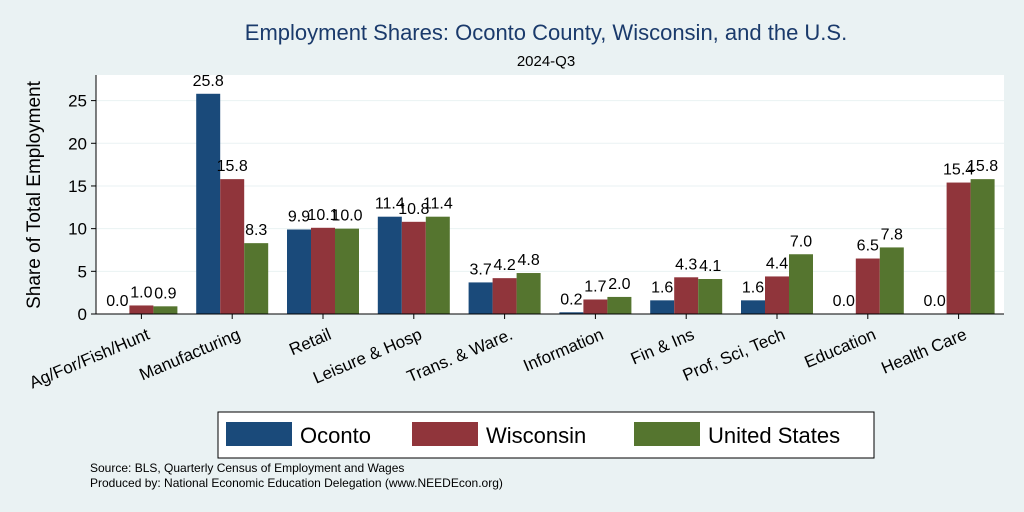 This screenshot has height=512, width=1024. I want to click on x-tick-label: Prof, Sci, Tech, so click(734, 355).